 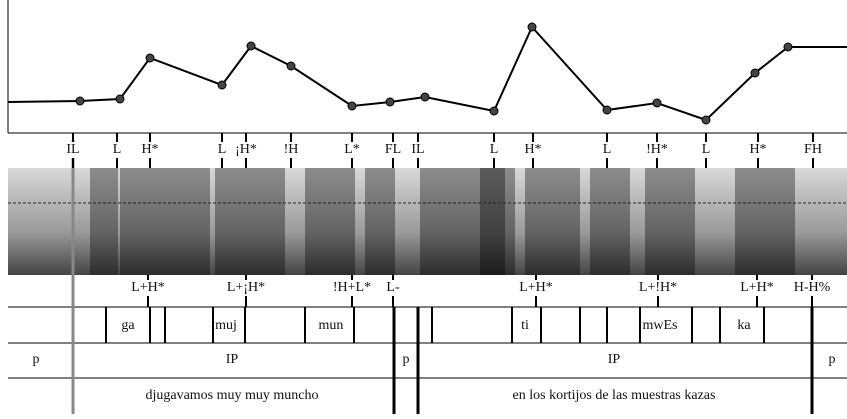 I want to click on bottom-tone: L+!H*, so click(x=658, y=287).